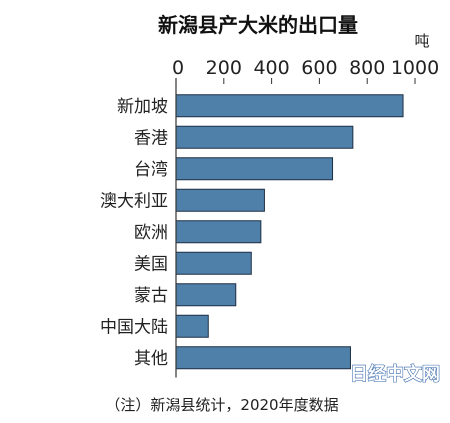  I want to click on category-label: 澳大利亚, so click(134, 201).